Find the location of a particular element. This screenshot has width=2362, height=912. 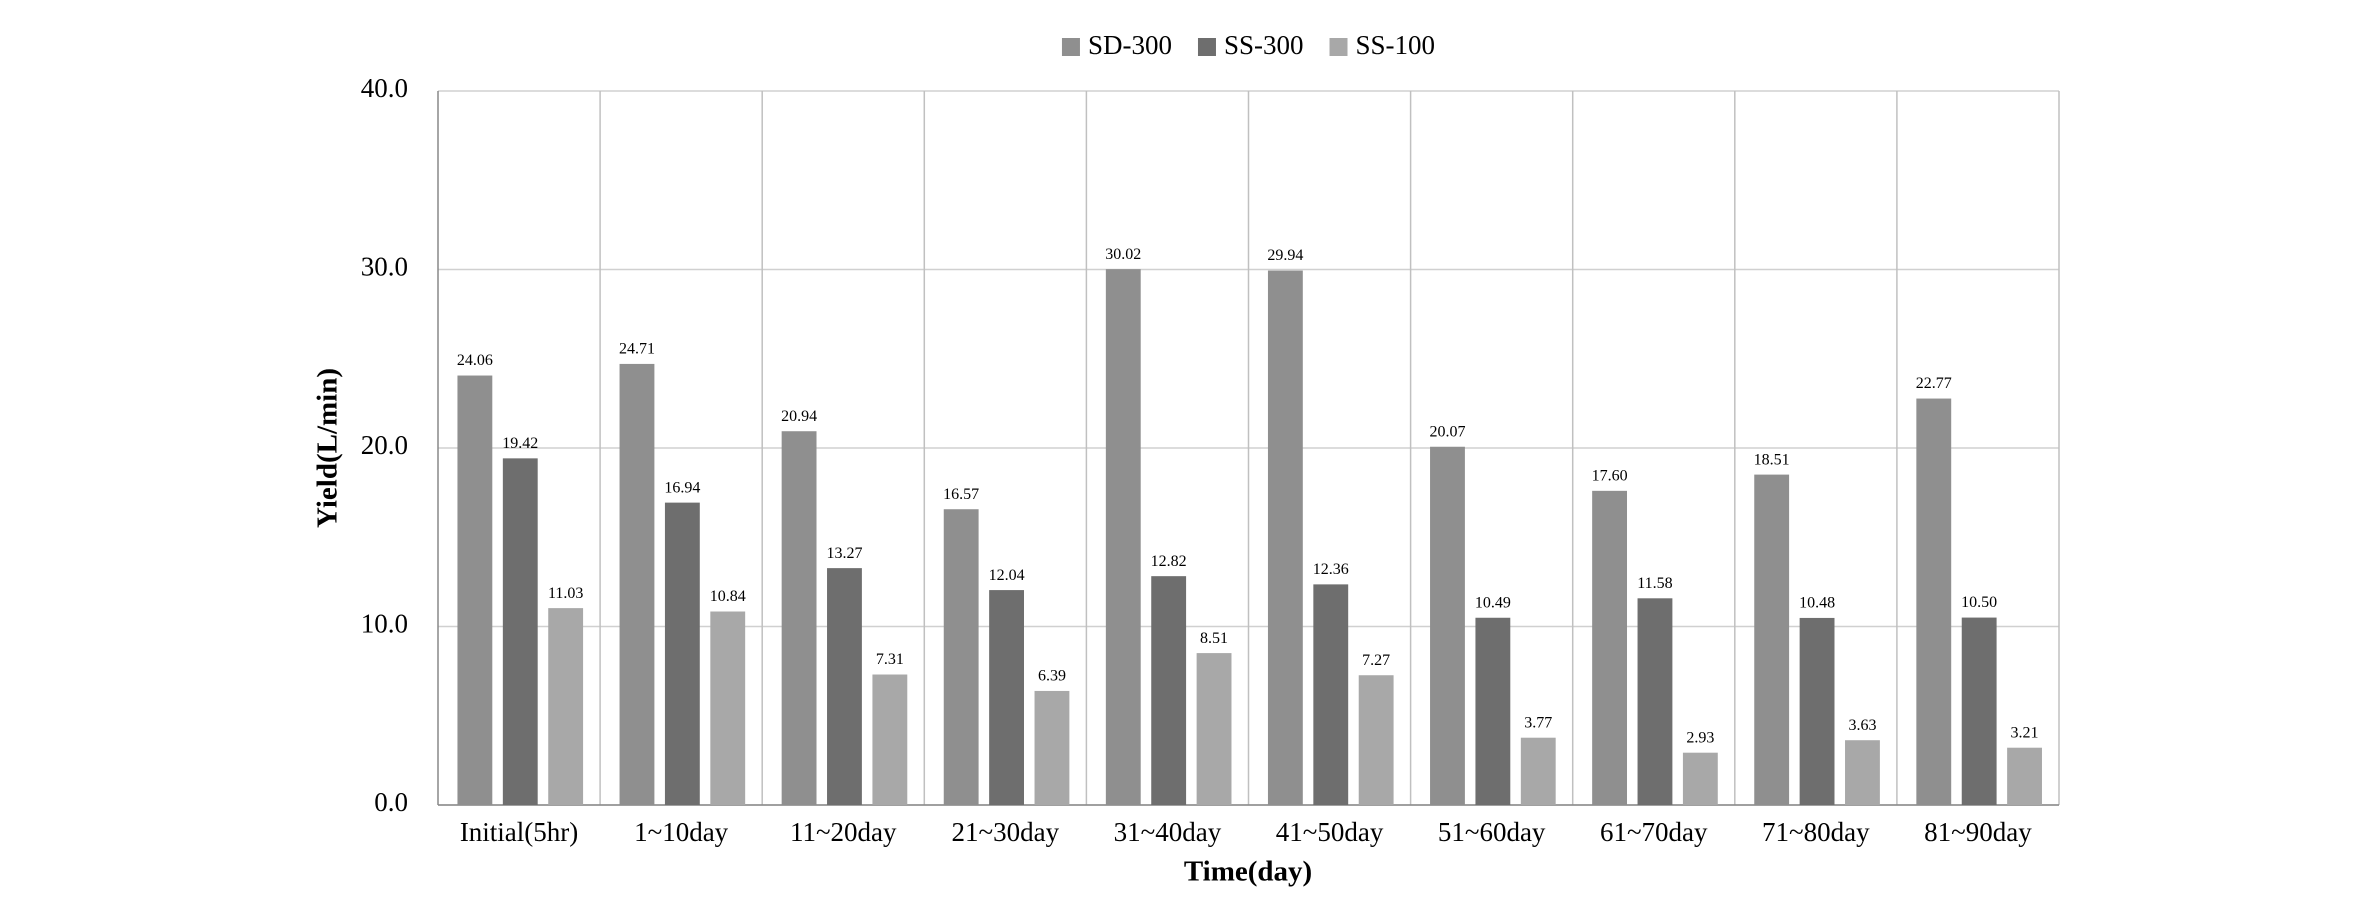

y-tick-label: 20.0 is located at coordinates (384, 445).